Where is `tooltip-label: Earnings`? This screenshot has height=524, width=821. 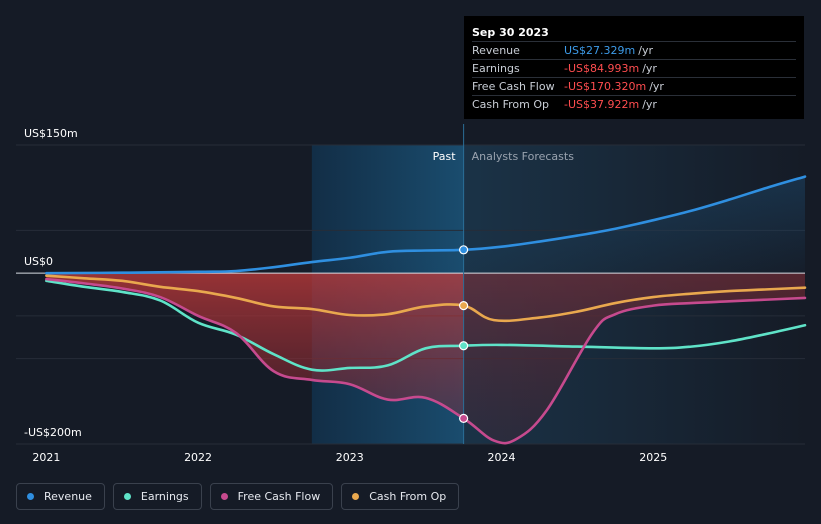
tooltip-label: Earnings is located at coordinates (496, 68).